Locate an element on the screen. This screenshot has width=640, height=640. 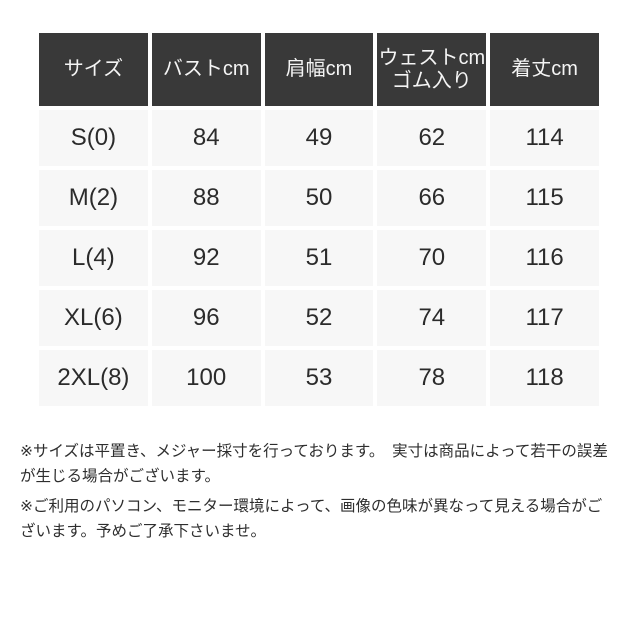
header-label: 着丈cm is located at coordinates (544, 69).